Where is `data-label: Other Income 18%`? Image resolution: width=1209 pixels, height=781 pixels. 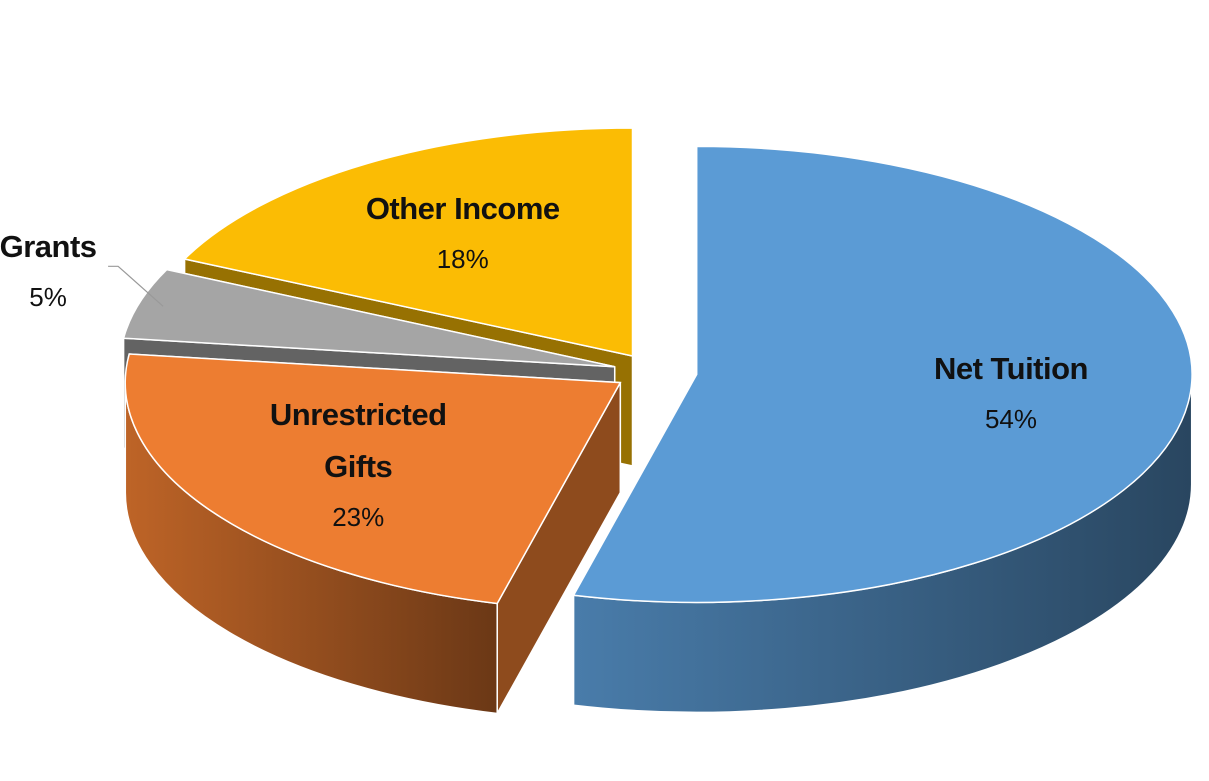 data-label: Other Income 18% is located at coordinates (463, 233).